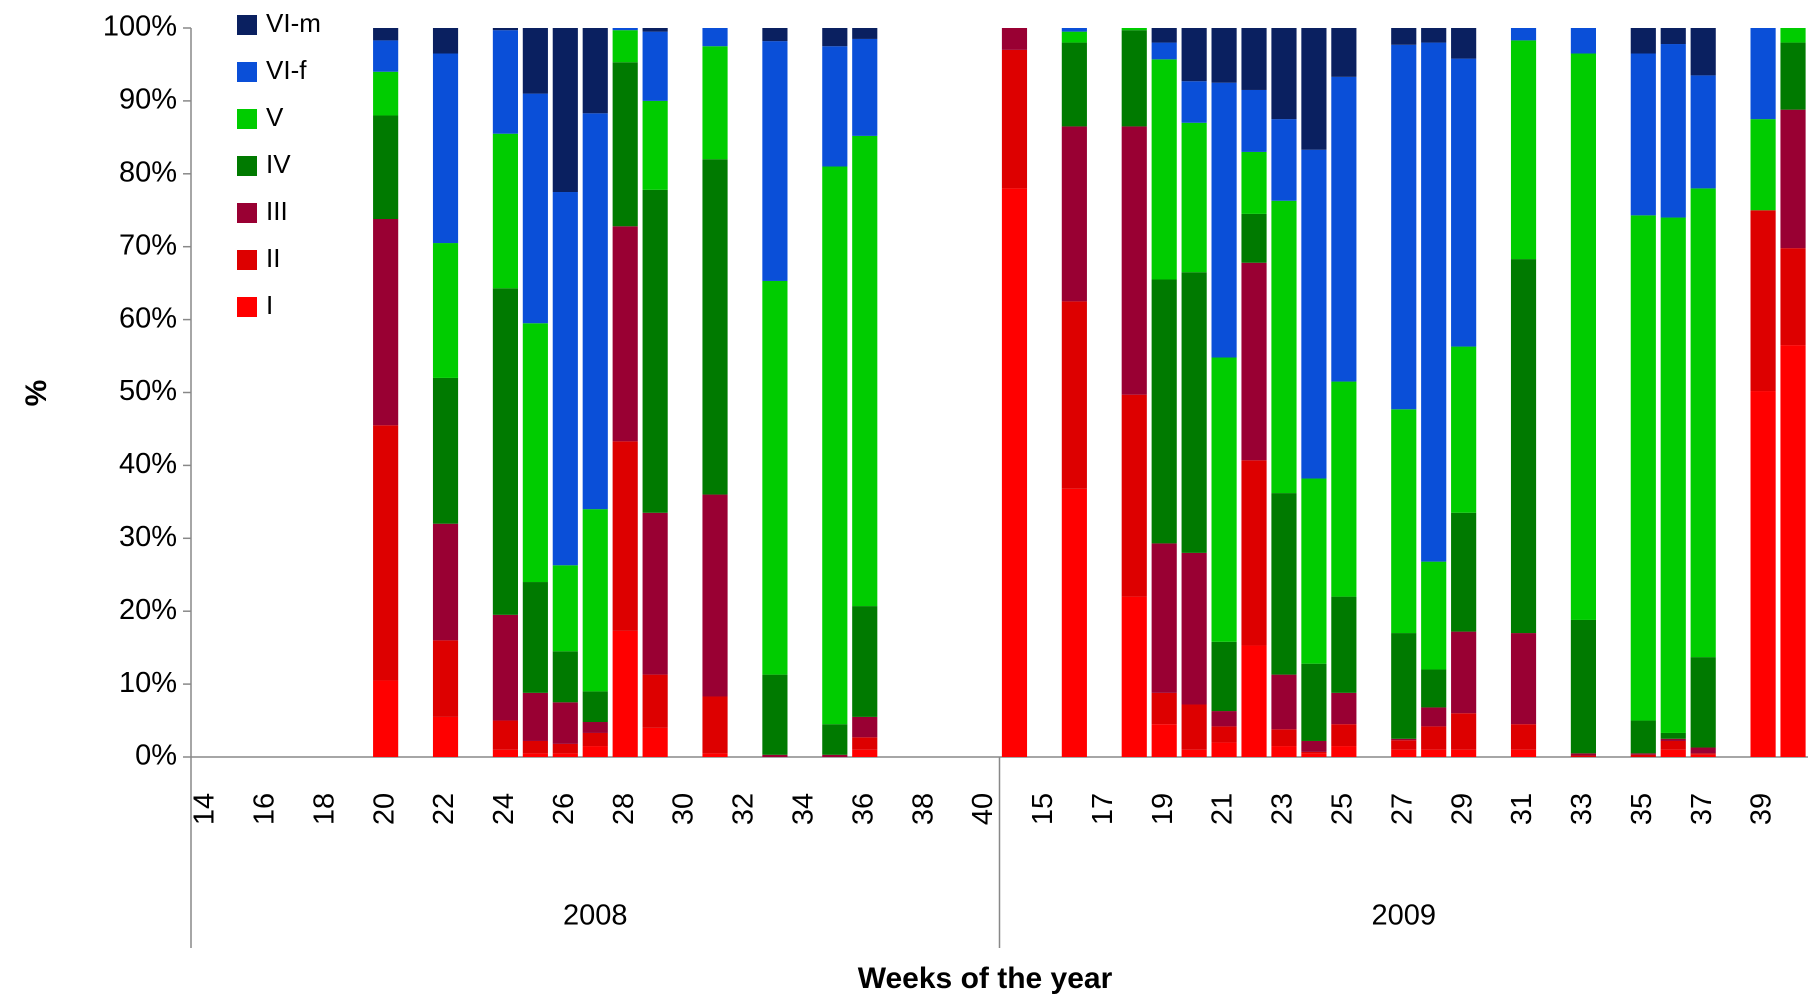  Describe the element at coordinates (804, 809) in the screenshot. I see `x-tick-label: 34` at that location.